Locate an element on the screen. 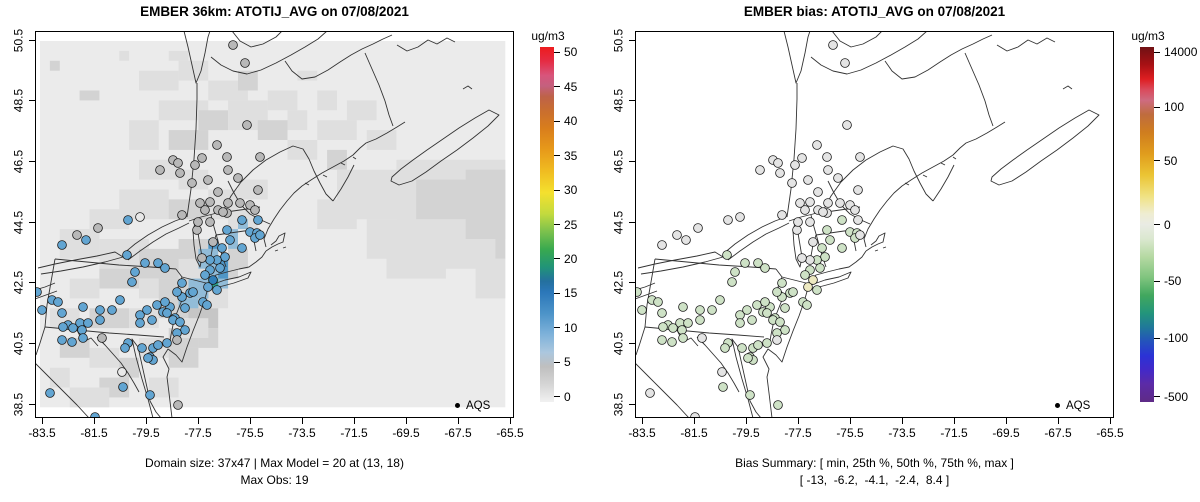  colorbar-tick-label: -100 is located at coordinates (1176, 338).